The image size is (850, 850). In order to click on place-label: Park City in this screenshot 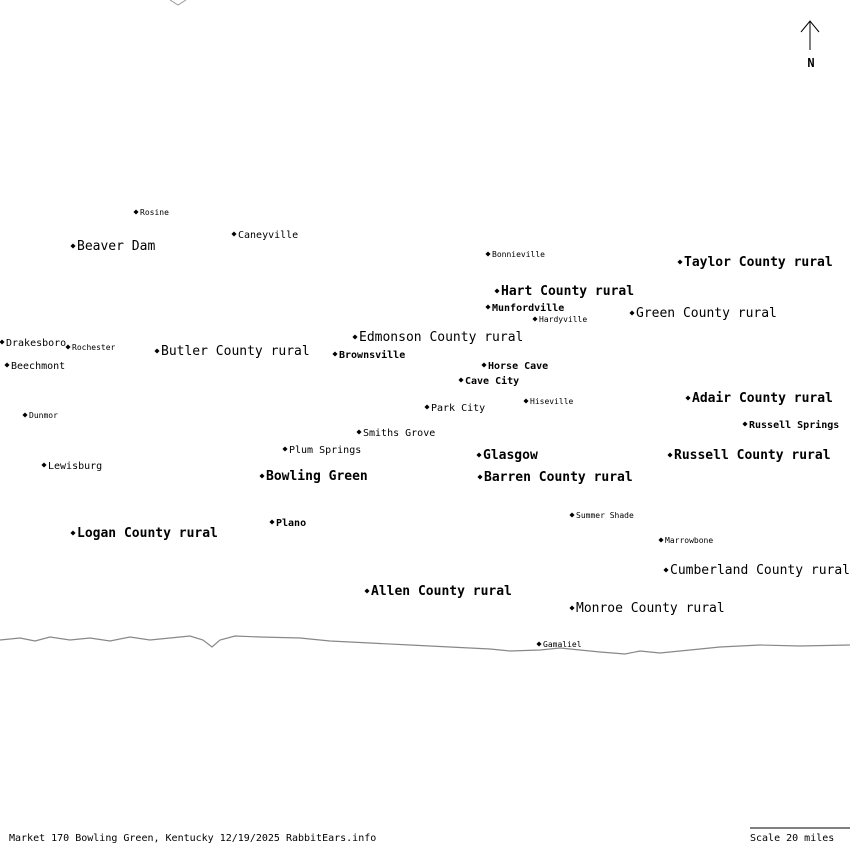, I will do `click(458, 408)`.